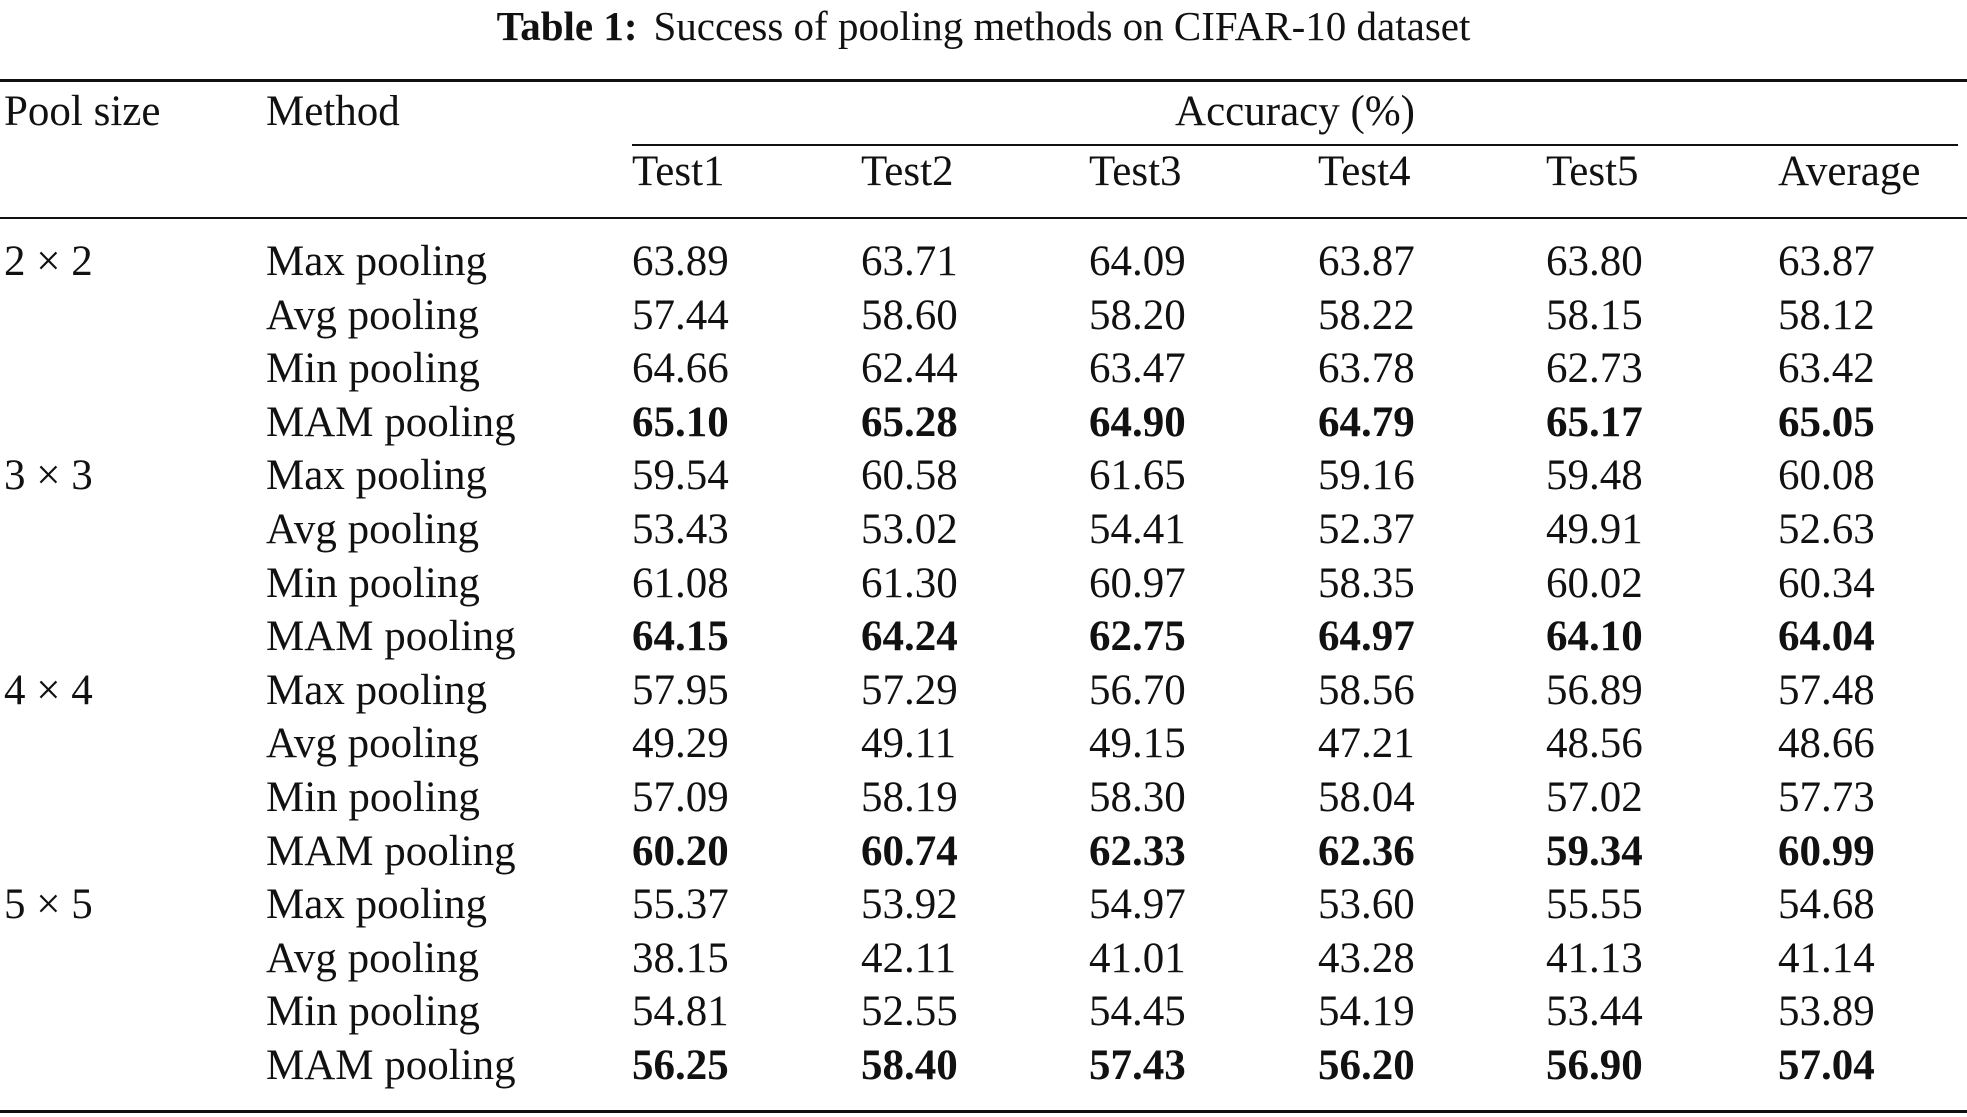 The image size is (1967, 1117). I want to click on value-cell: 38.15, so click(680, 958).